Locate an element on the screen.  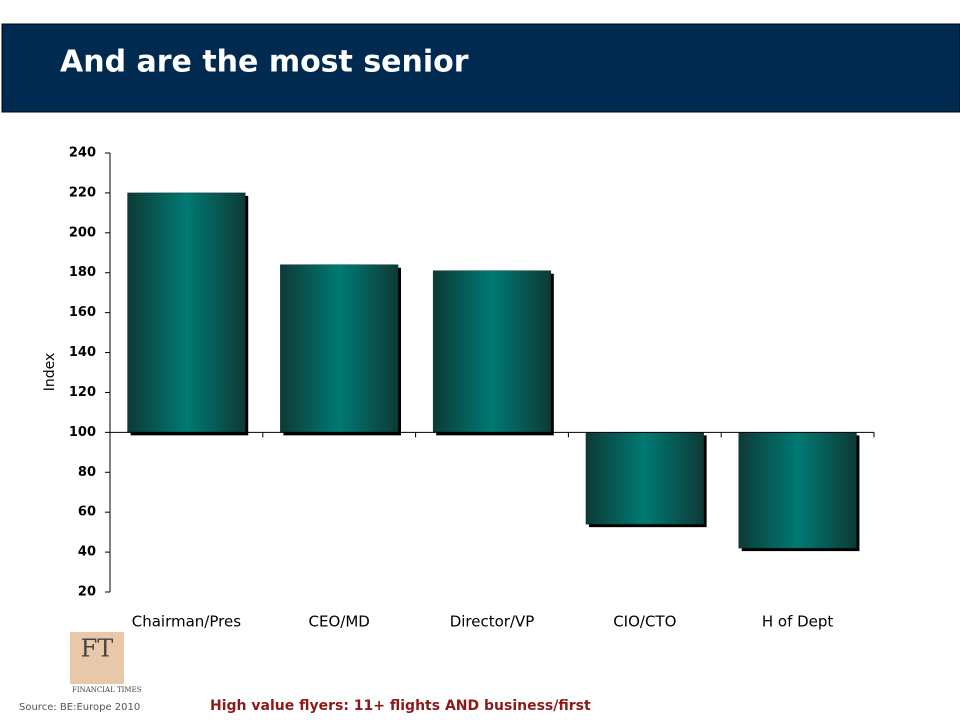
x-tick-label: H of Dept is located at coordinates (798, 622).